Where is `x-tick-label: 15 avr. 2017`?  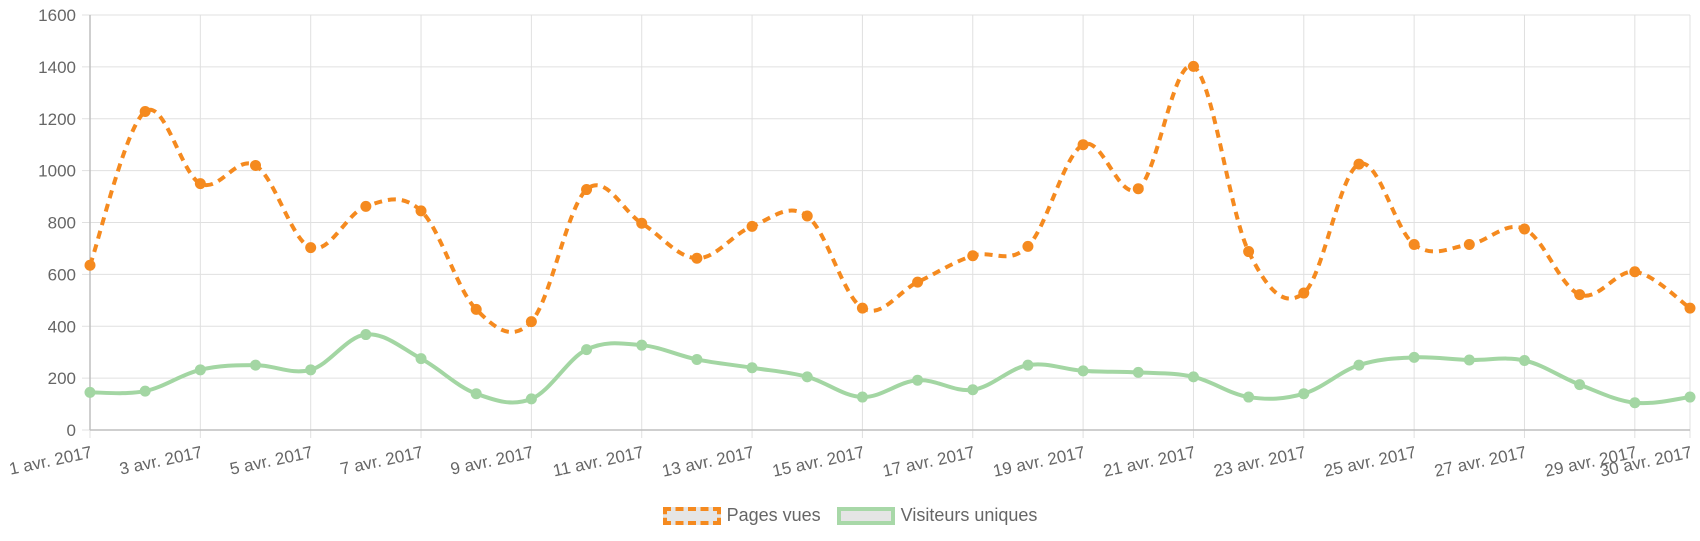 x-tick-label: 15 avr. 2017 is located at coordinates (818, 462).